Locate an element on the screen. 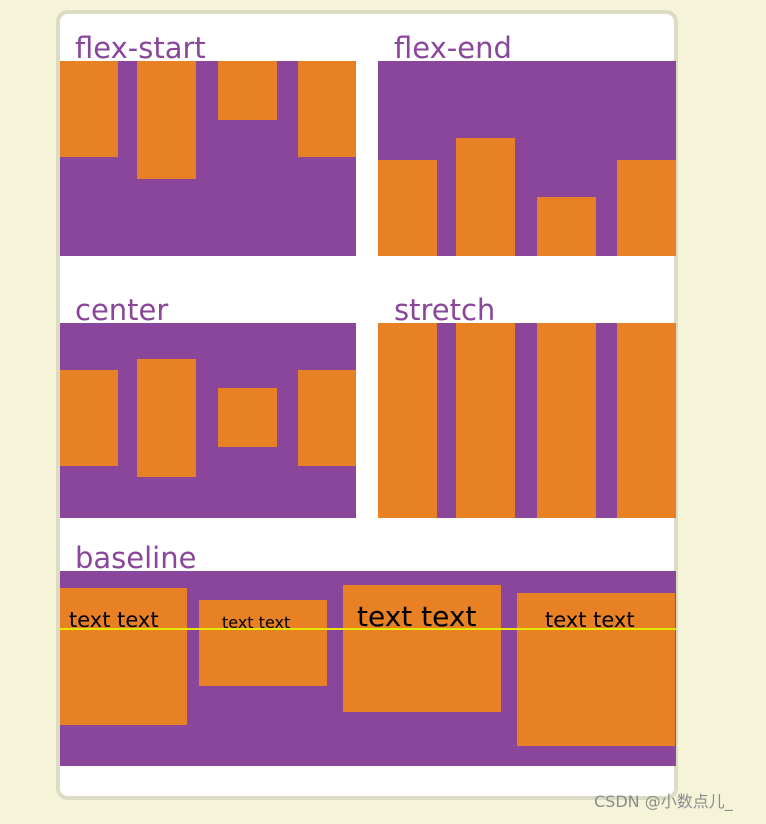  baseline-item-3-text: text text is located at coordinates (417, 616).